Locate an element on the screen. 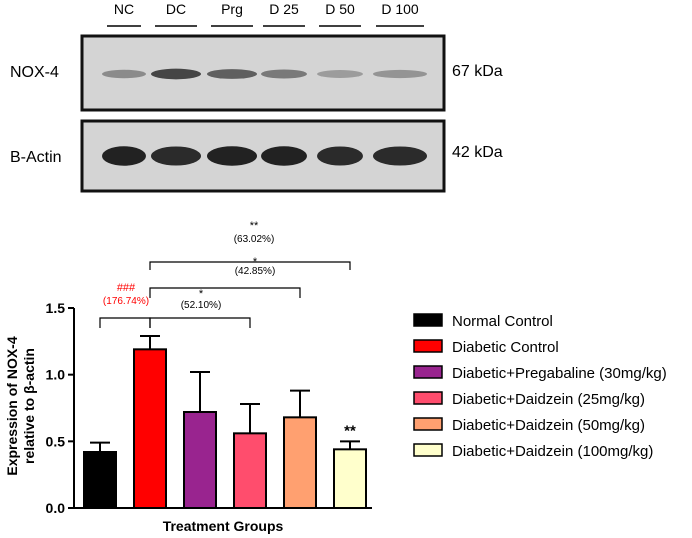  lane-label-5: D 100 is located at coordinates (400, 9).